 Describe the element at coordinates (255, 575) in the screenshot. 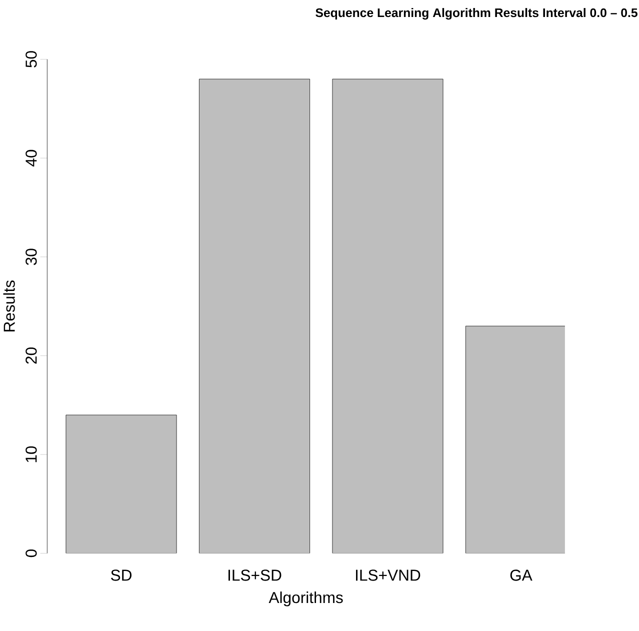

I see `x-tick-label: ILS+SD` at that location.